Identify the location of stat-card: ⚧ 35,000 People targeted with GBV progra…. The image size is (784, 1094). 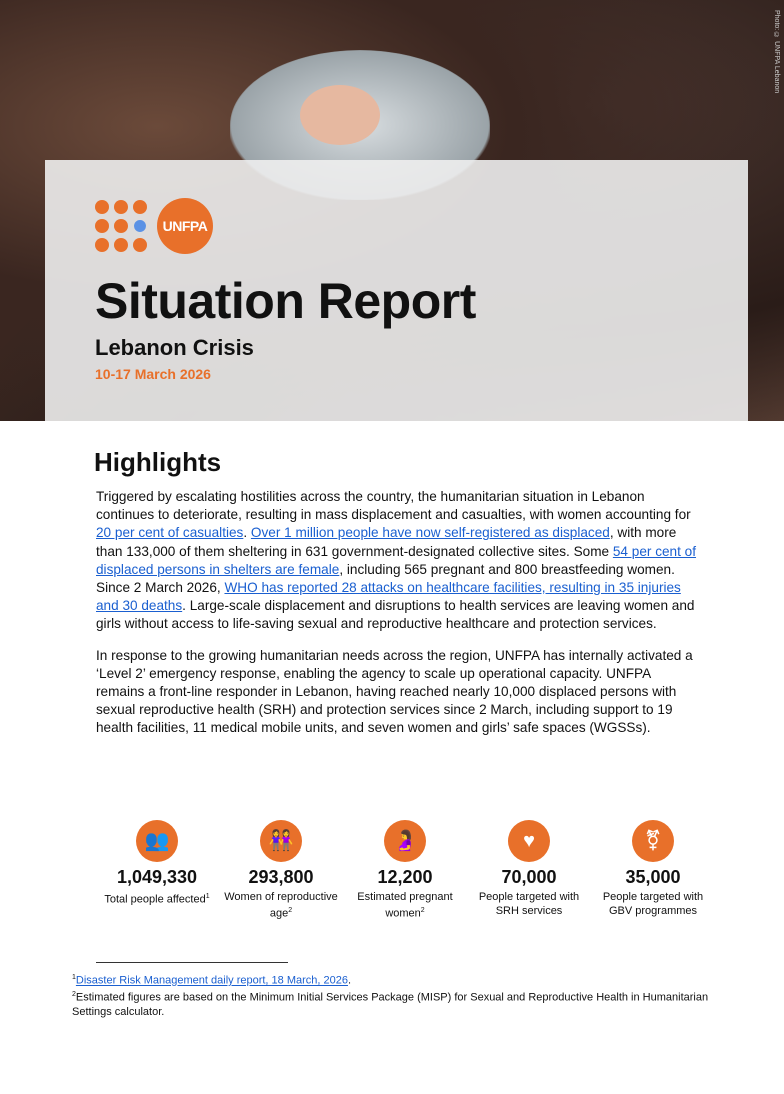
(653, 870).